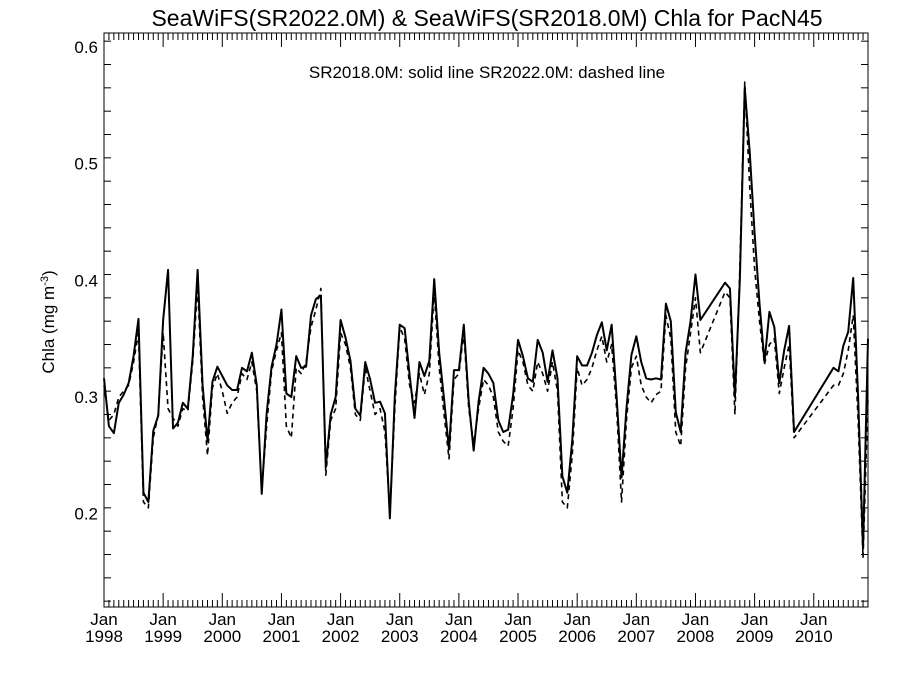 The height and width of the screenshot is (675, 900). Describe the element at coordinates (86, 164) in the screenshot. I see `y-tick-label: 0.5` at that location.